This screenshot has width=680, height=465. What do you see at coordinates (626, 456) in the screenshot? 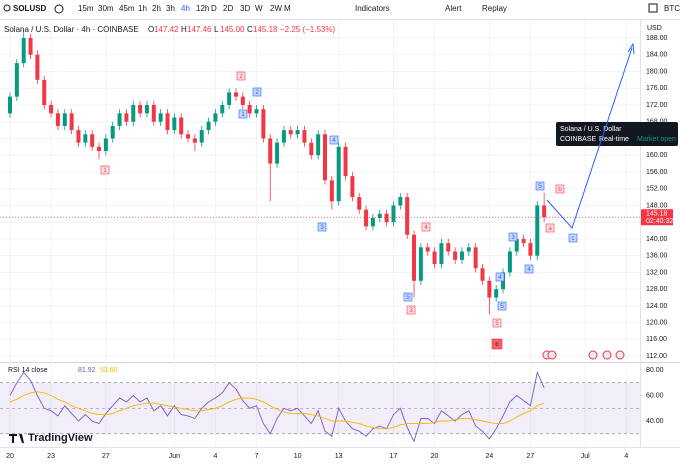
I see `x-tick-label: 4` at bounding box center [626, 456].